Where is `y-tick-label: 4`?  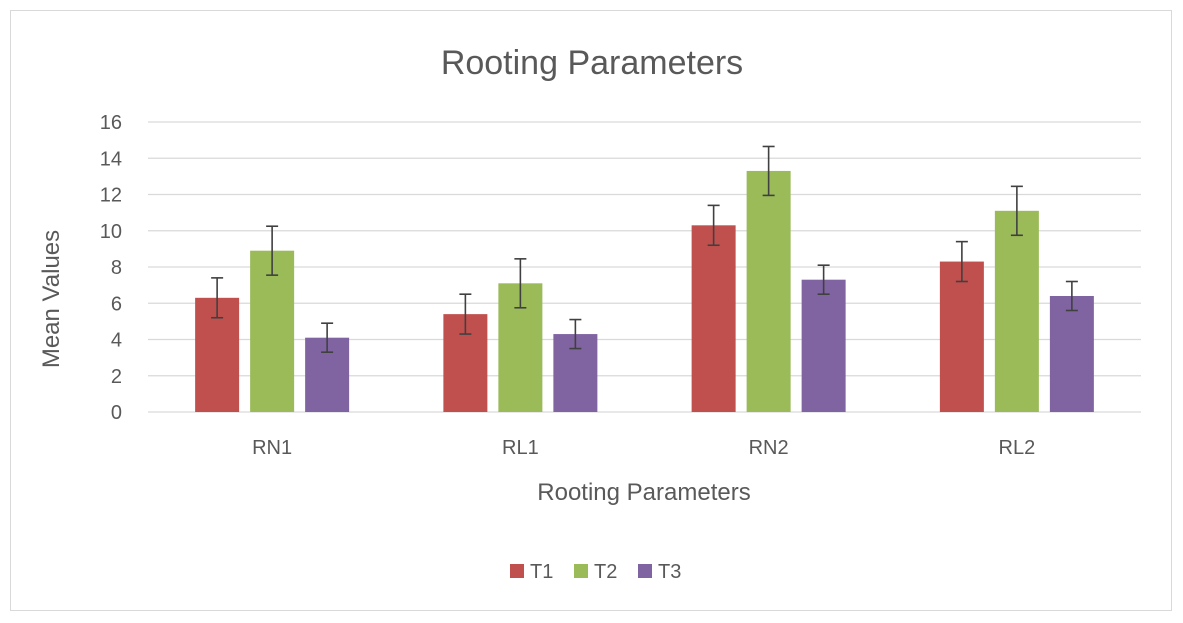 y-tick-label: 4 is located at coordinates (116, 341).